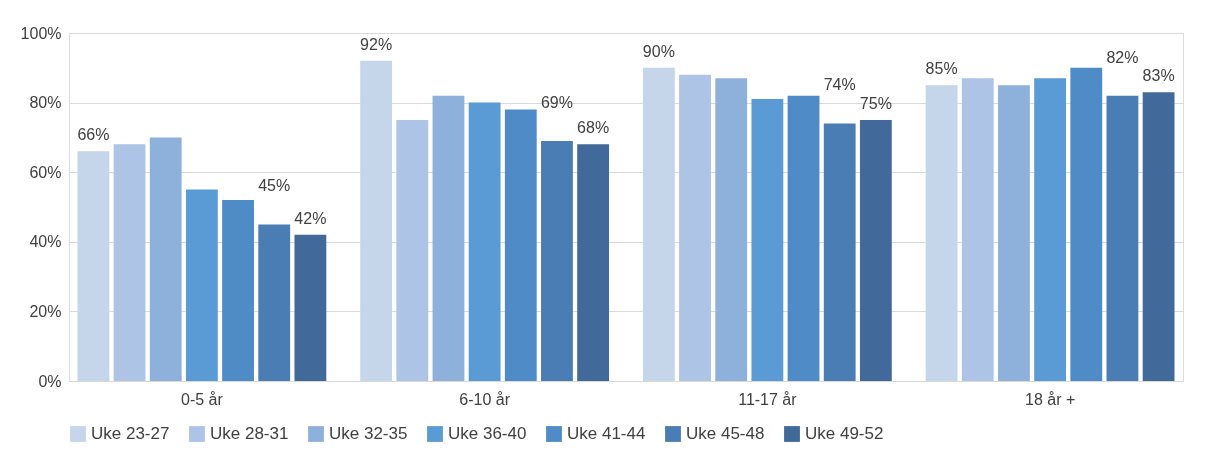  Describe the element at coordinates (844, 433) in the screenshot. I see `legend-label: Uke 49-52` at that location.